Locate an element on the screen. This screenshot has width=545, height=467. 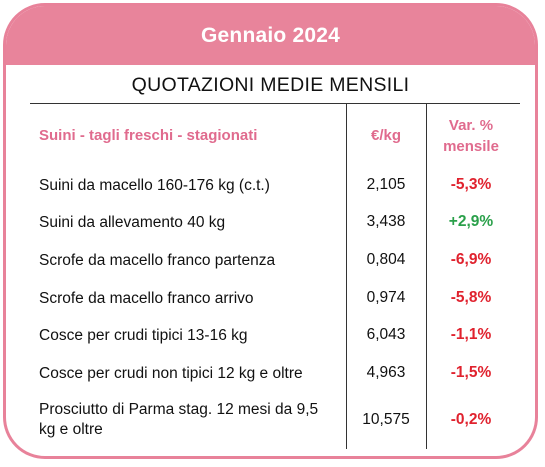
row-value: 2,105 is located at coordinates (386, 184).